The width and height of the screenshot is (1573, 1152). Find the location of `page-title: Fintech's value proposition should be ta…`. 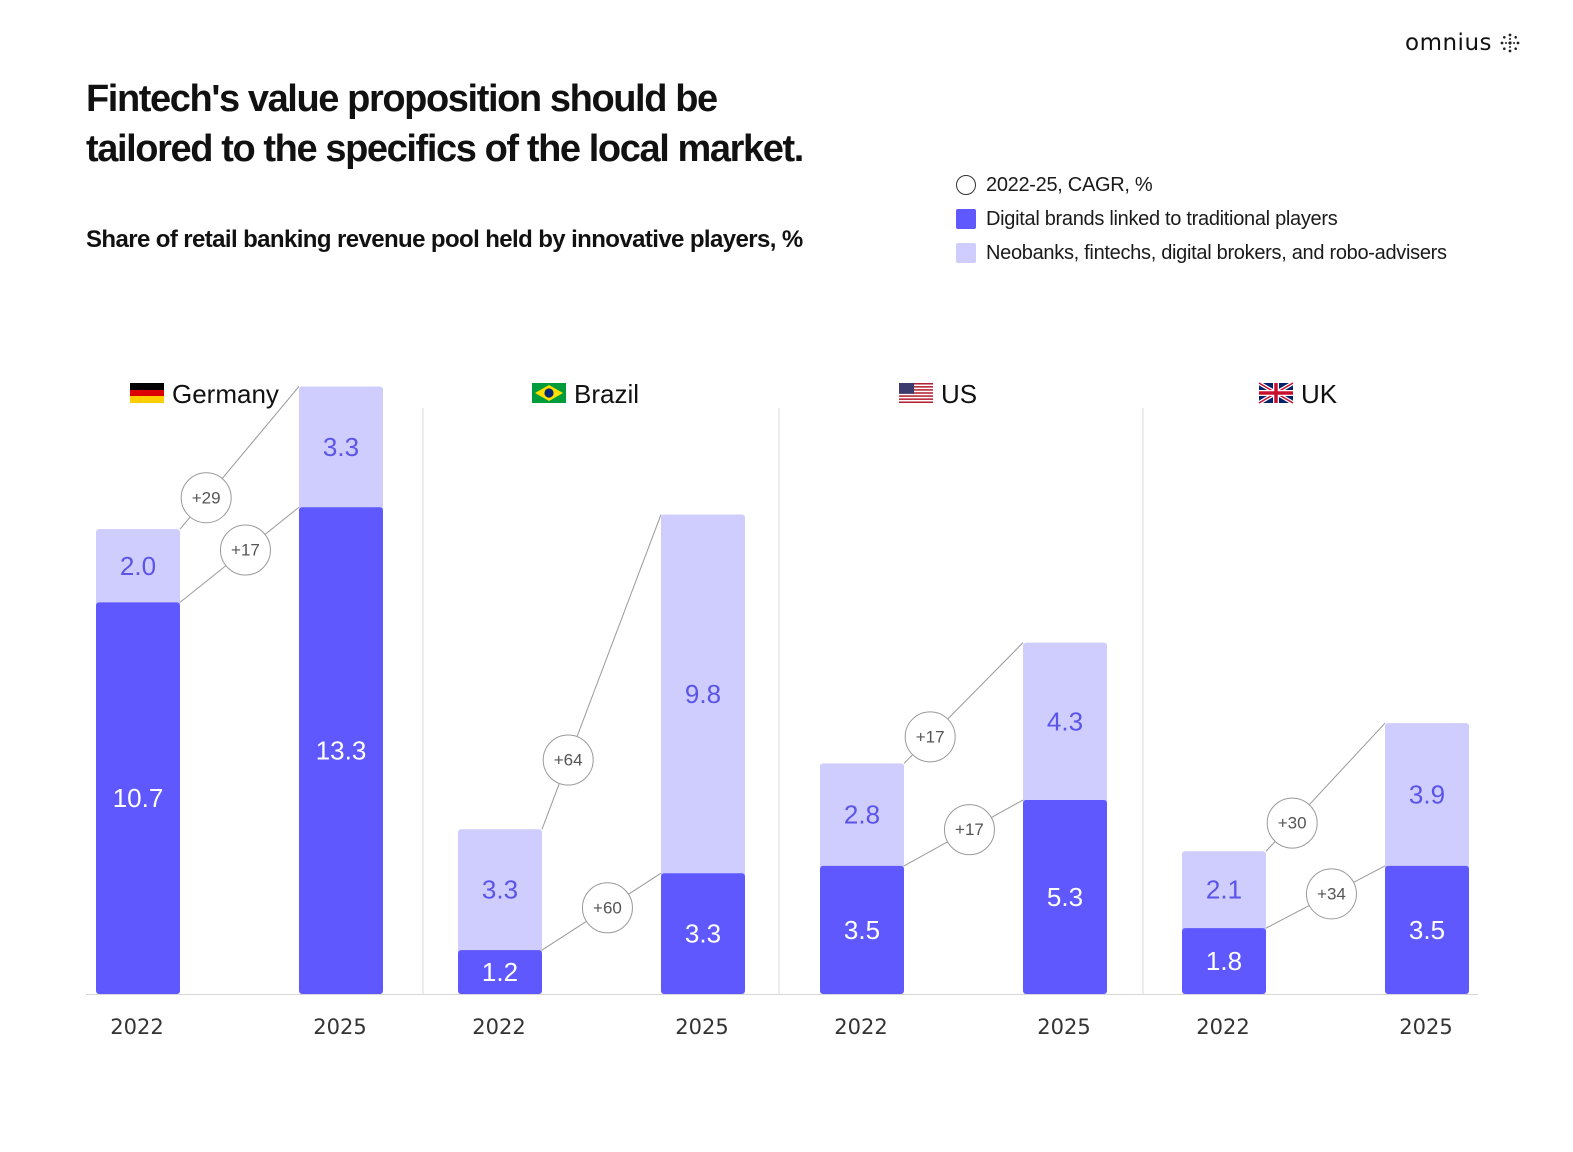

page-title: Fintech's value proposition should be ta… is located at coordinates (466, 124).